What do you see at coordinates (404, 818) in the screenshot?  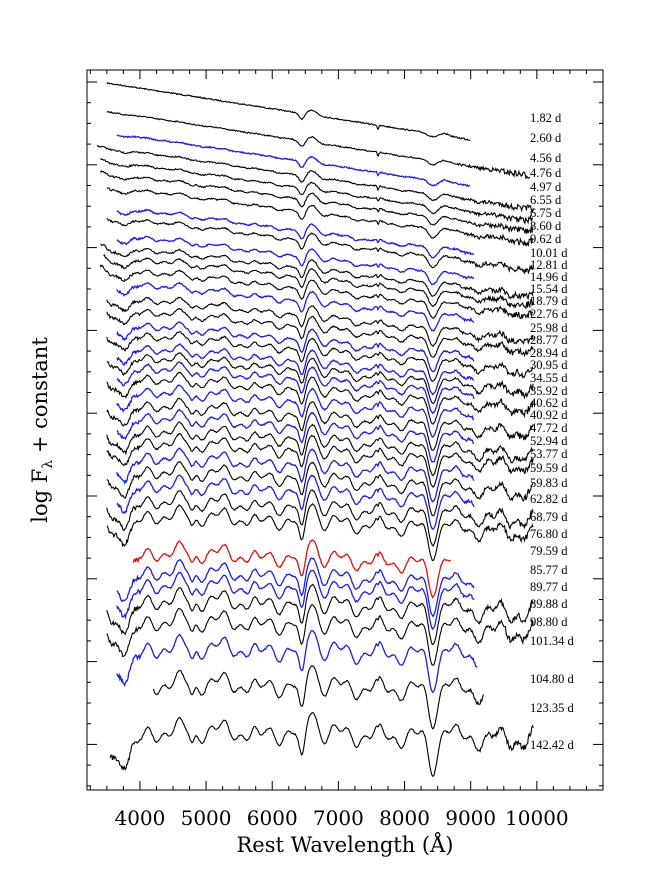 I see `x-tick-label: 8000` at bounding box center [404, 818].